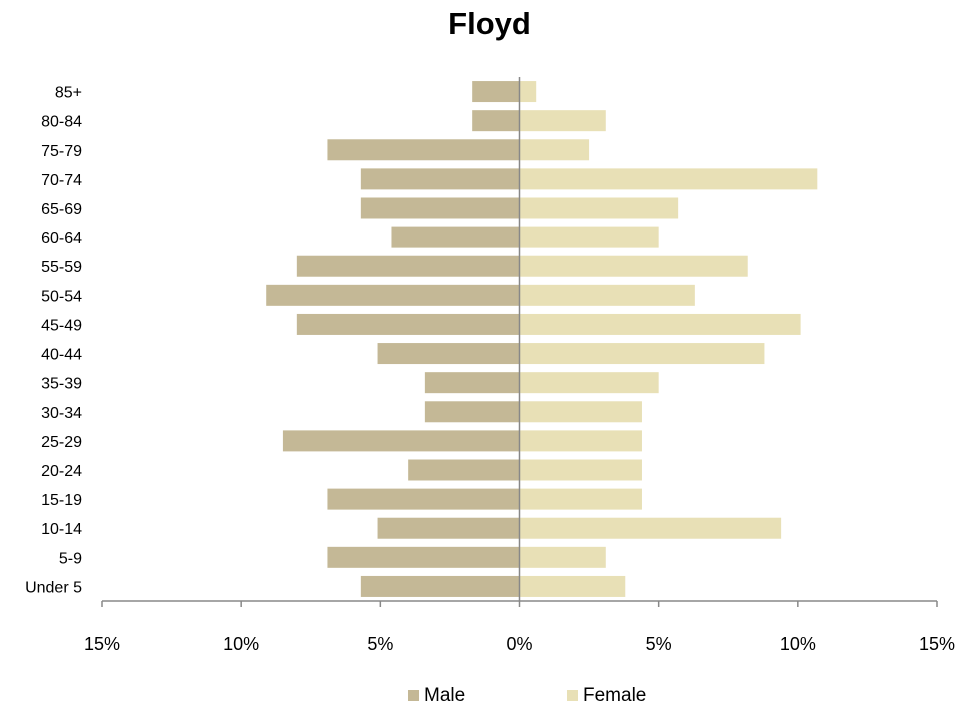 Image resolution: width=979 pixels, height=713 pixels. Describe the element at coordinates (61, 209) in the screenshot. I see `y-tick-label: 65-69` at that location.